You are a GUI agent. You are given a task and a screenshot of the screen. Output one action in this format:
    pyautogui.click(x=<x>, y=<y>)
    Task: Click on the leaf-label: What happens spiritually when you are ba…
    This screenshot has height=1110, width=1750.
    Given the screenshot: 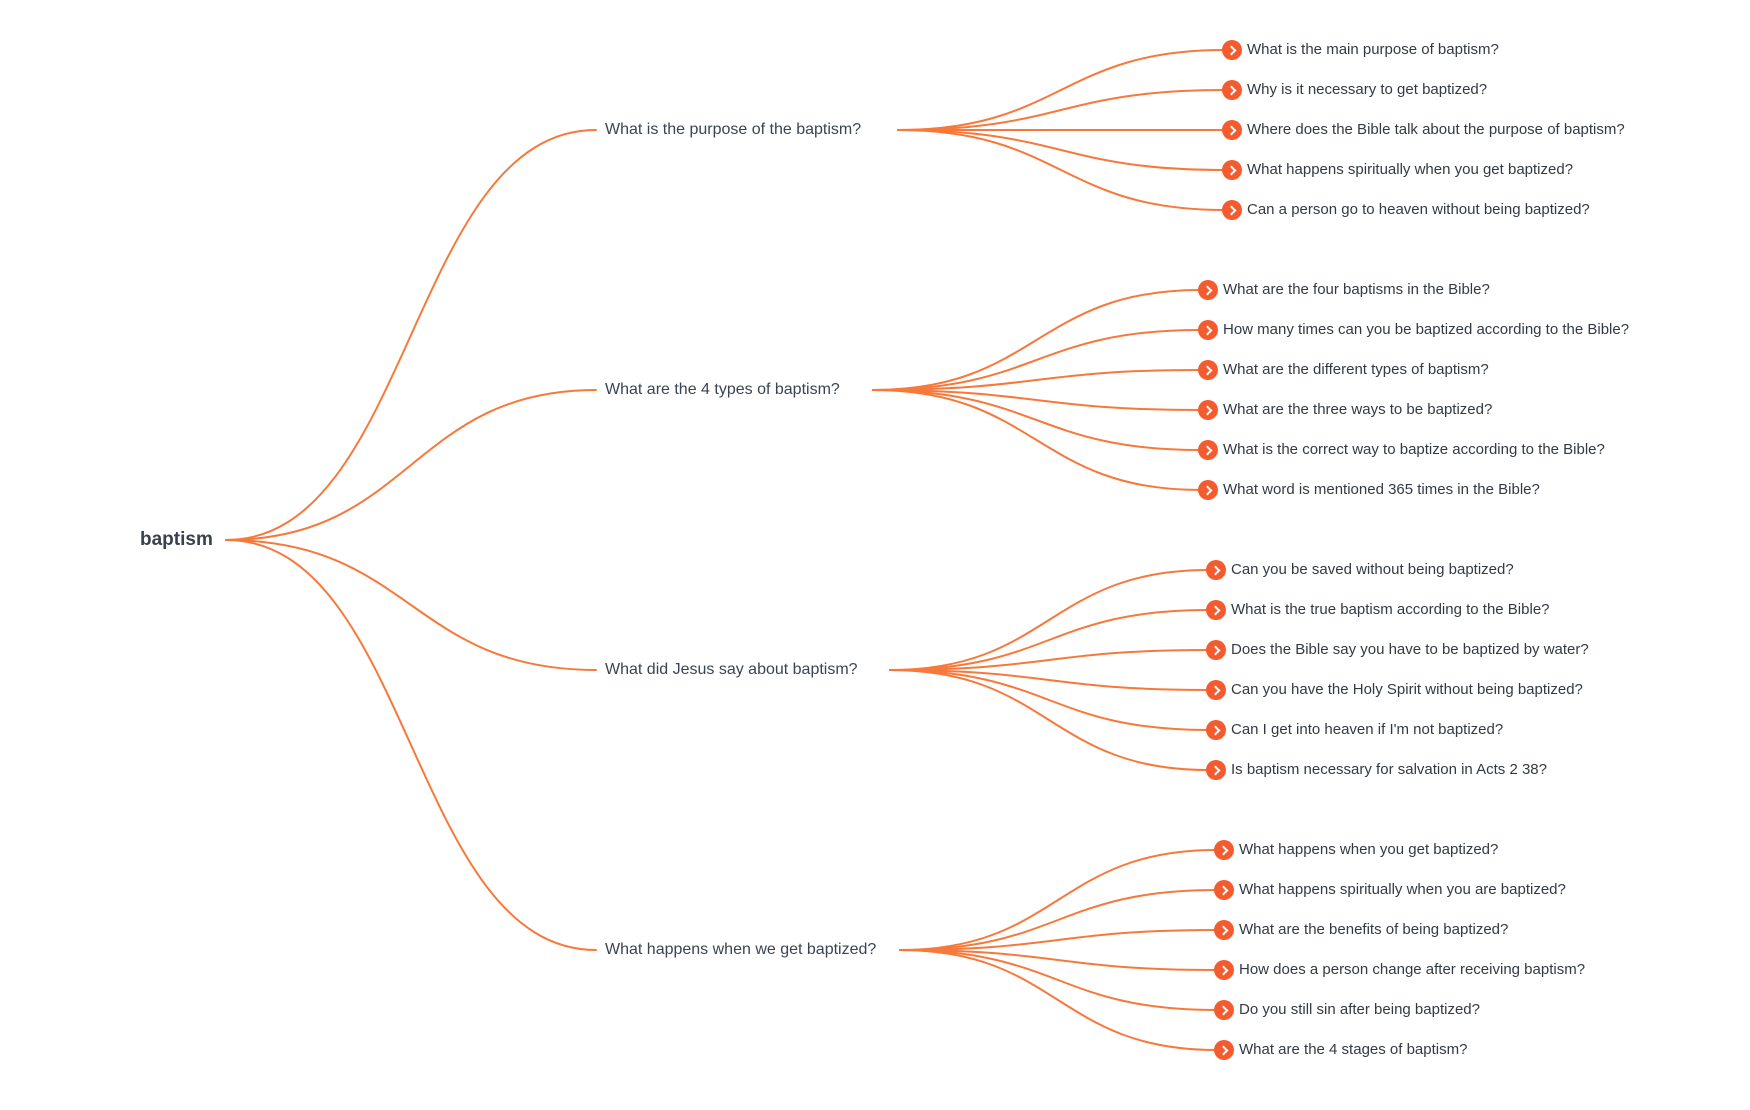 What is the action you would take?
    pyautogui.click(x=1402, y=889)
    